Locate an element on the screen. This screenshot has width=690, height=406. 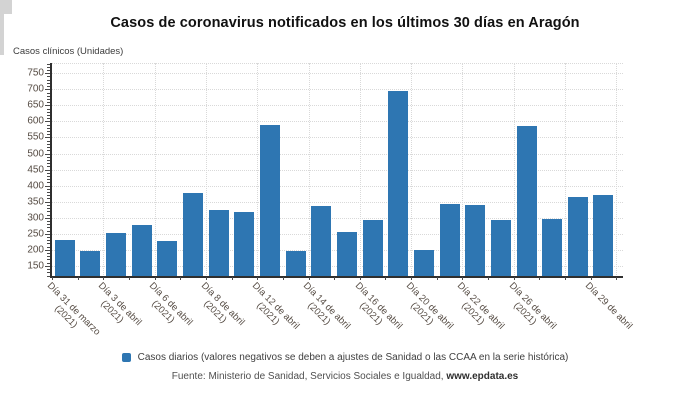
y-axis-caption: Casos clínicos (Unidades) is located at coordinates (68, 51).